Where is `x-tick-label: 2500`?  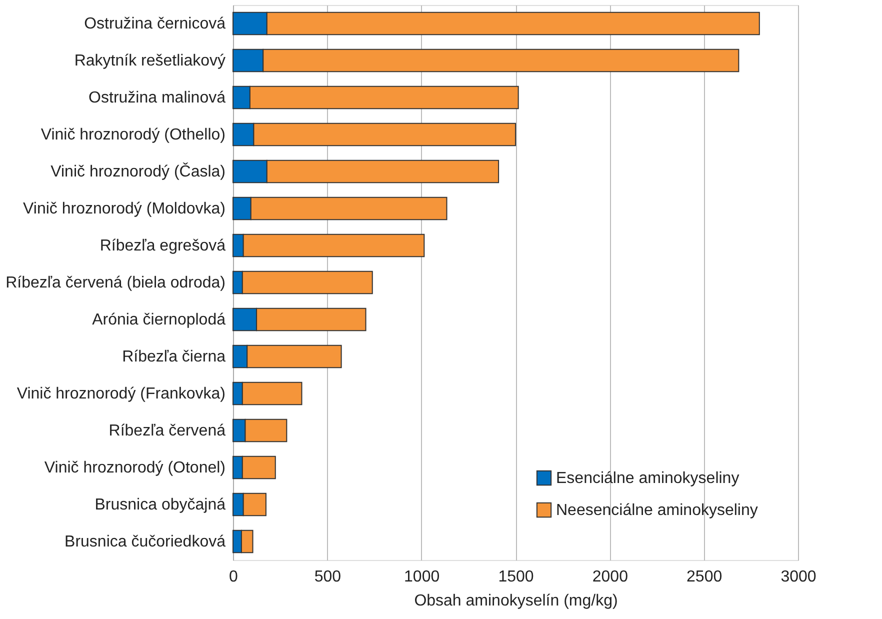
x-tick-label: 2500 is located at coordinates (704, 577).